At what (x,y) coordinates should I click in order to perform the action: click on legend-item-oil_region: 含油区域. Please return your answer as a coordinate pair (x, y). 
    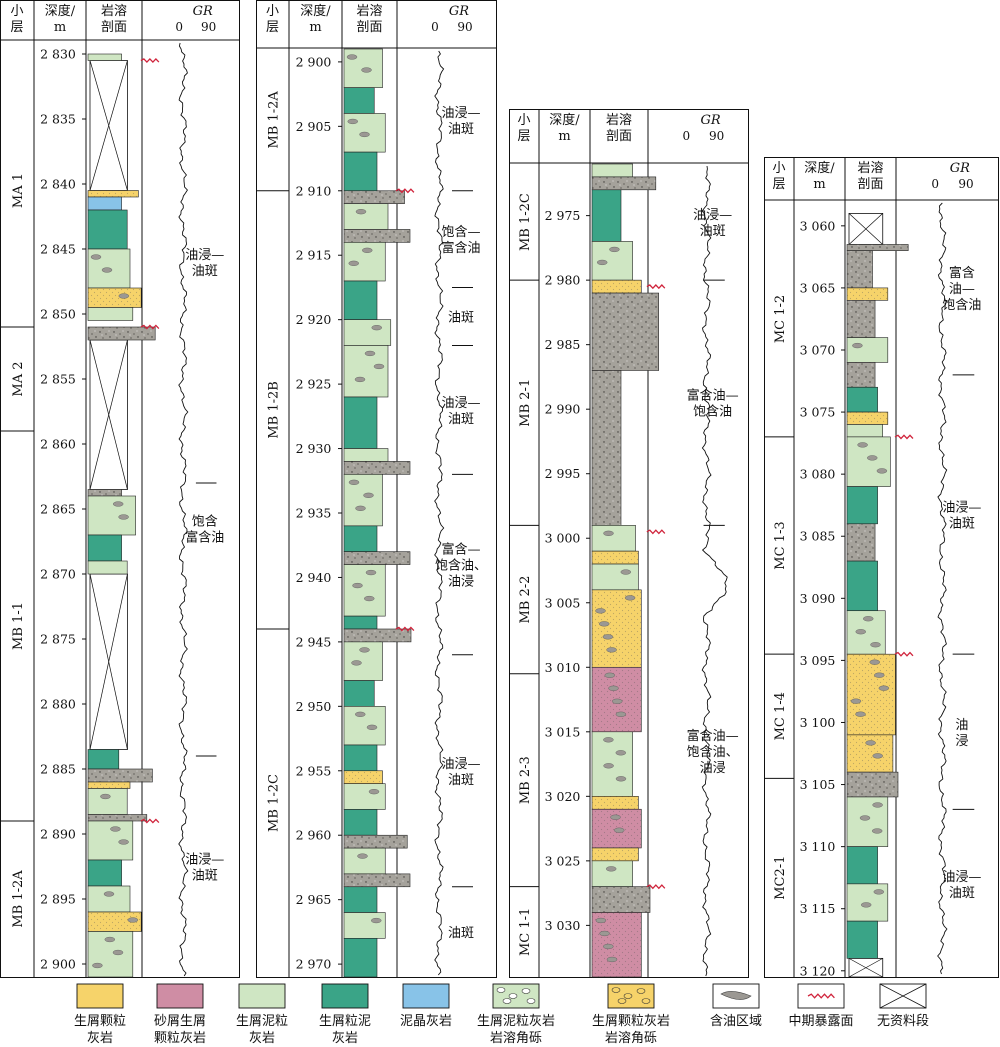
    Looking at the image, I should click on (736, 1006).